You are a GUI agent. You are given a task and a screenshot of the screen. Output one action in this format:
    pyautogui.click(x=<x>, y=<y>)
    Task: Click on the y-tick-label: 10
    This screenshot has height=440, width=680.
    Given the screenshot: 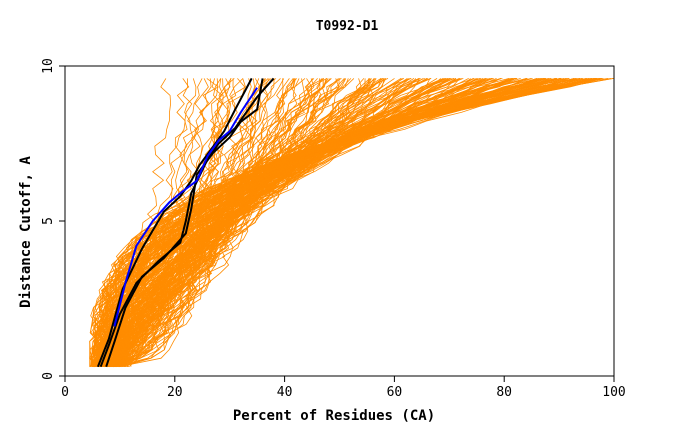 What is the action you would take?
    pyautogui.click(x=48, y=66)
    